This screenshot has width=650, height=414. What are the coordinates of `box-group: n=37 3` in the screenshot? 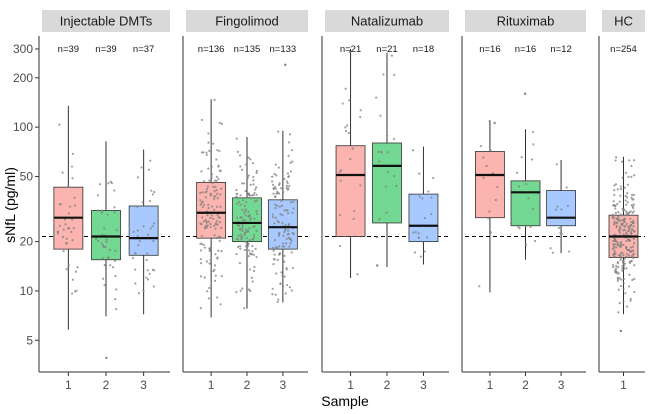 It's located at (143, 218).